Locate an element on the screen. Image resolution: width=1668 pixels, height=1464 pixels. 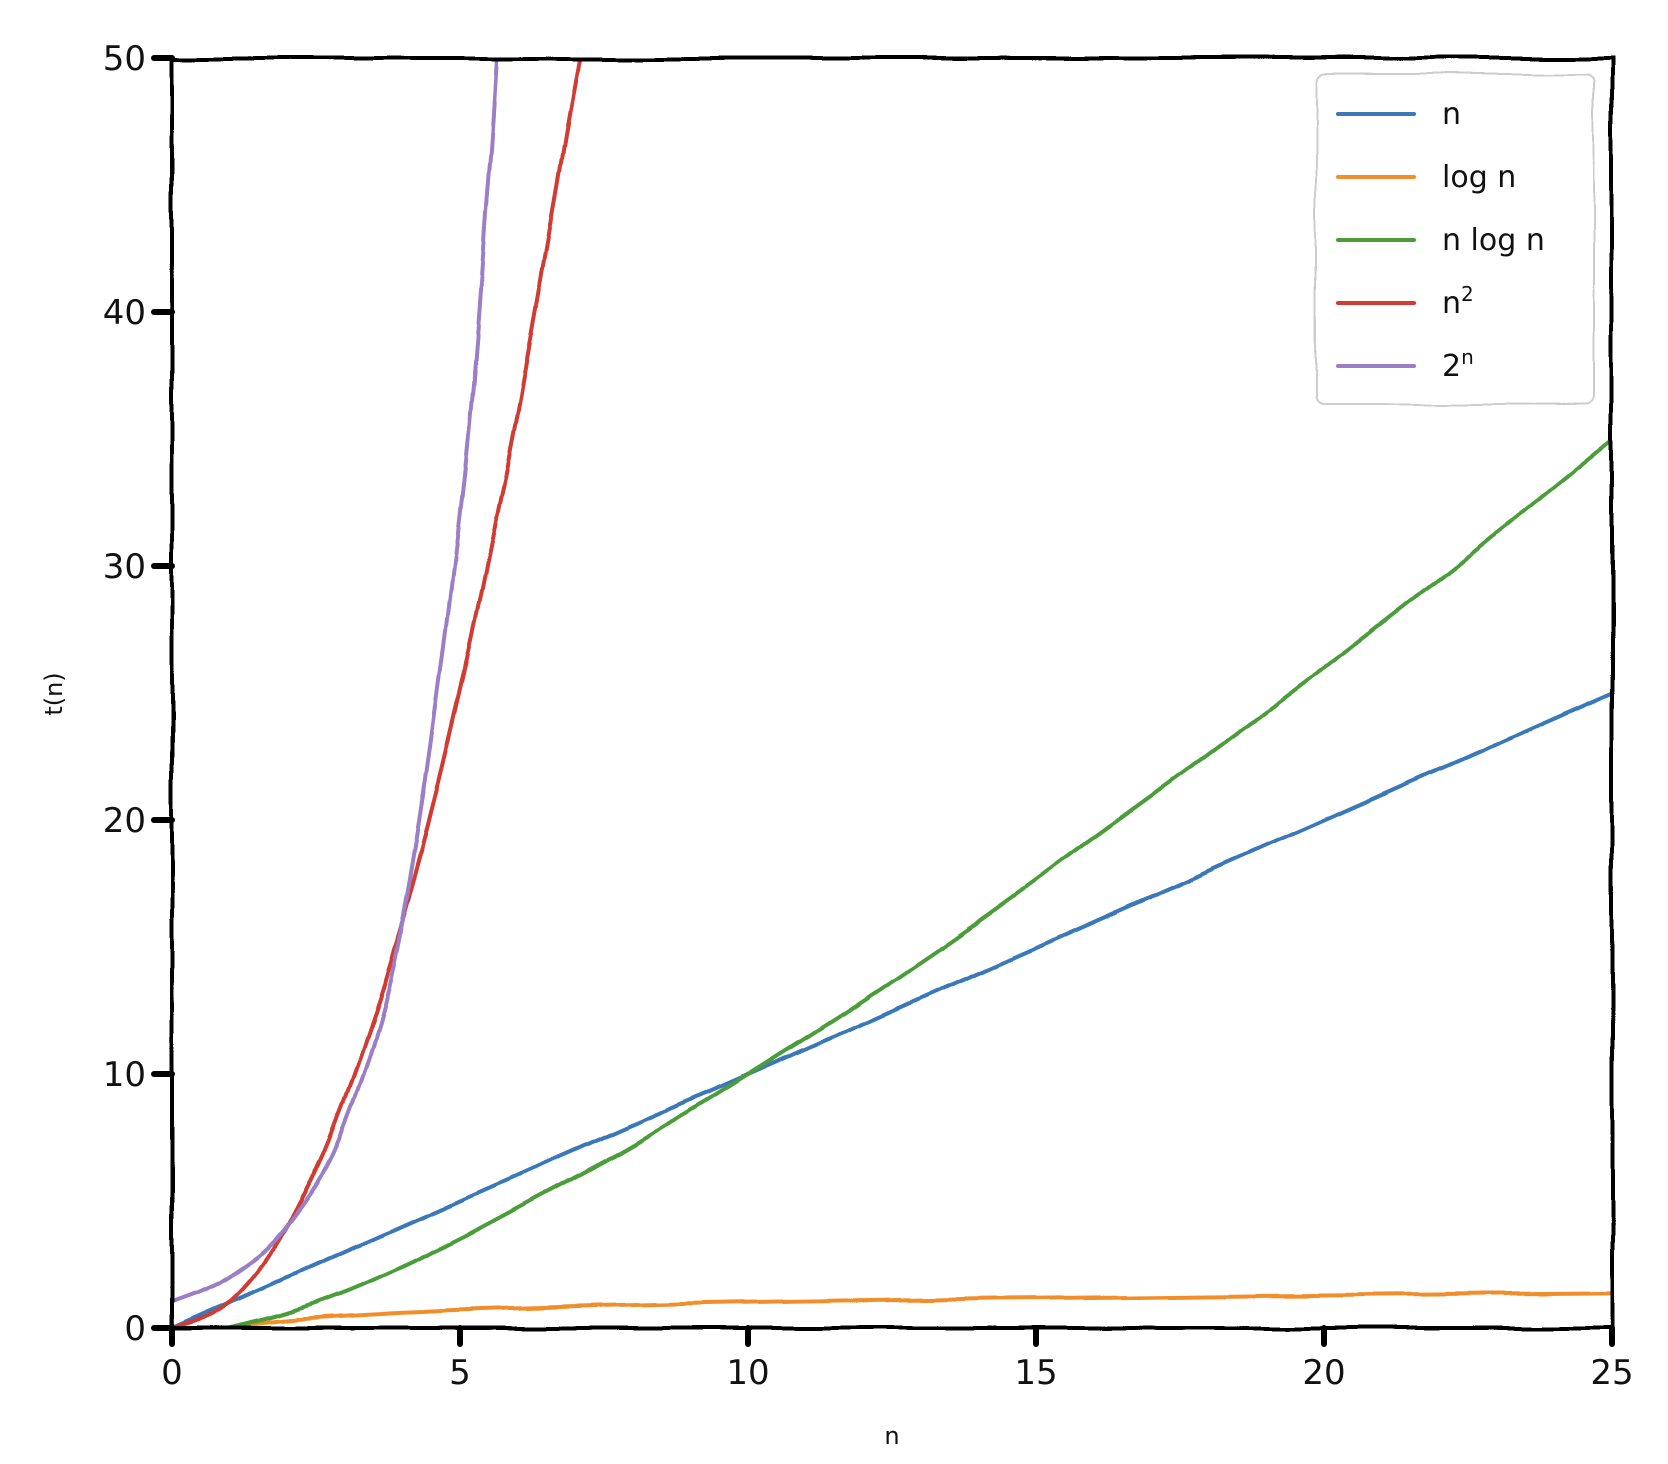
y-tick-label-3: 30 is located at coordinates (124, 567).